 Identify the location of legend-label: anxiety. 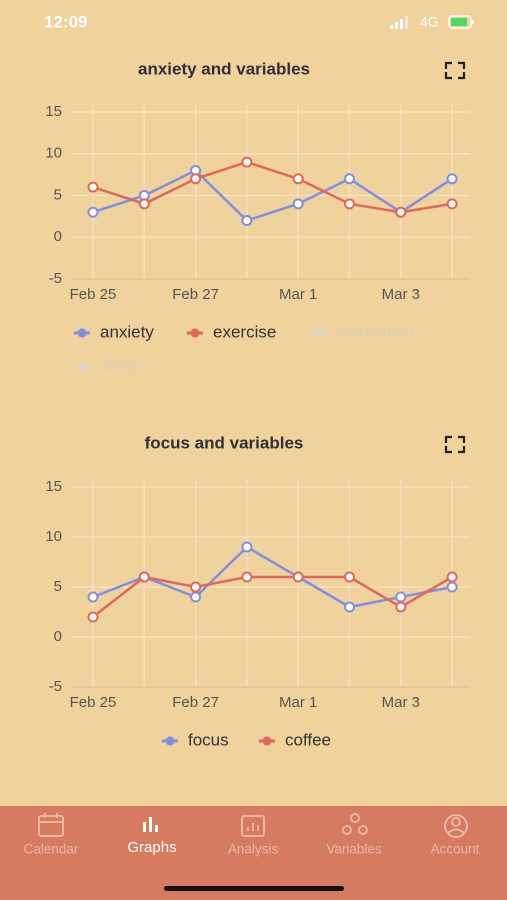
(127, 331).